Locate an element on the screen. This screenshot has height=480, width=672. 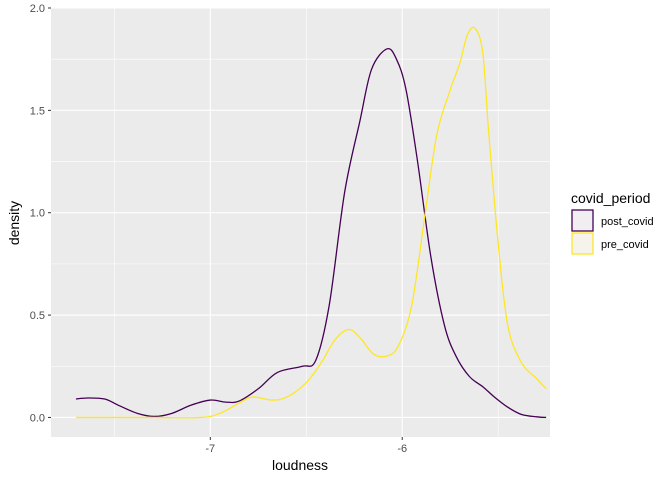
y-axis: 0.0 0.5 1.0 1.5 2.0 is located at coordinates (40, 213).